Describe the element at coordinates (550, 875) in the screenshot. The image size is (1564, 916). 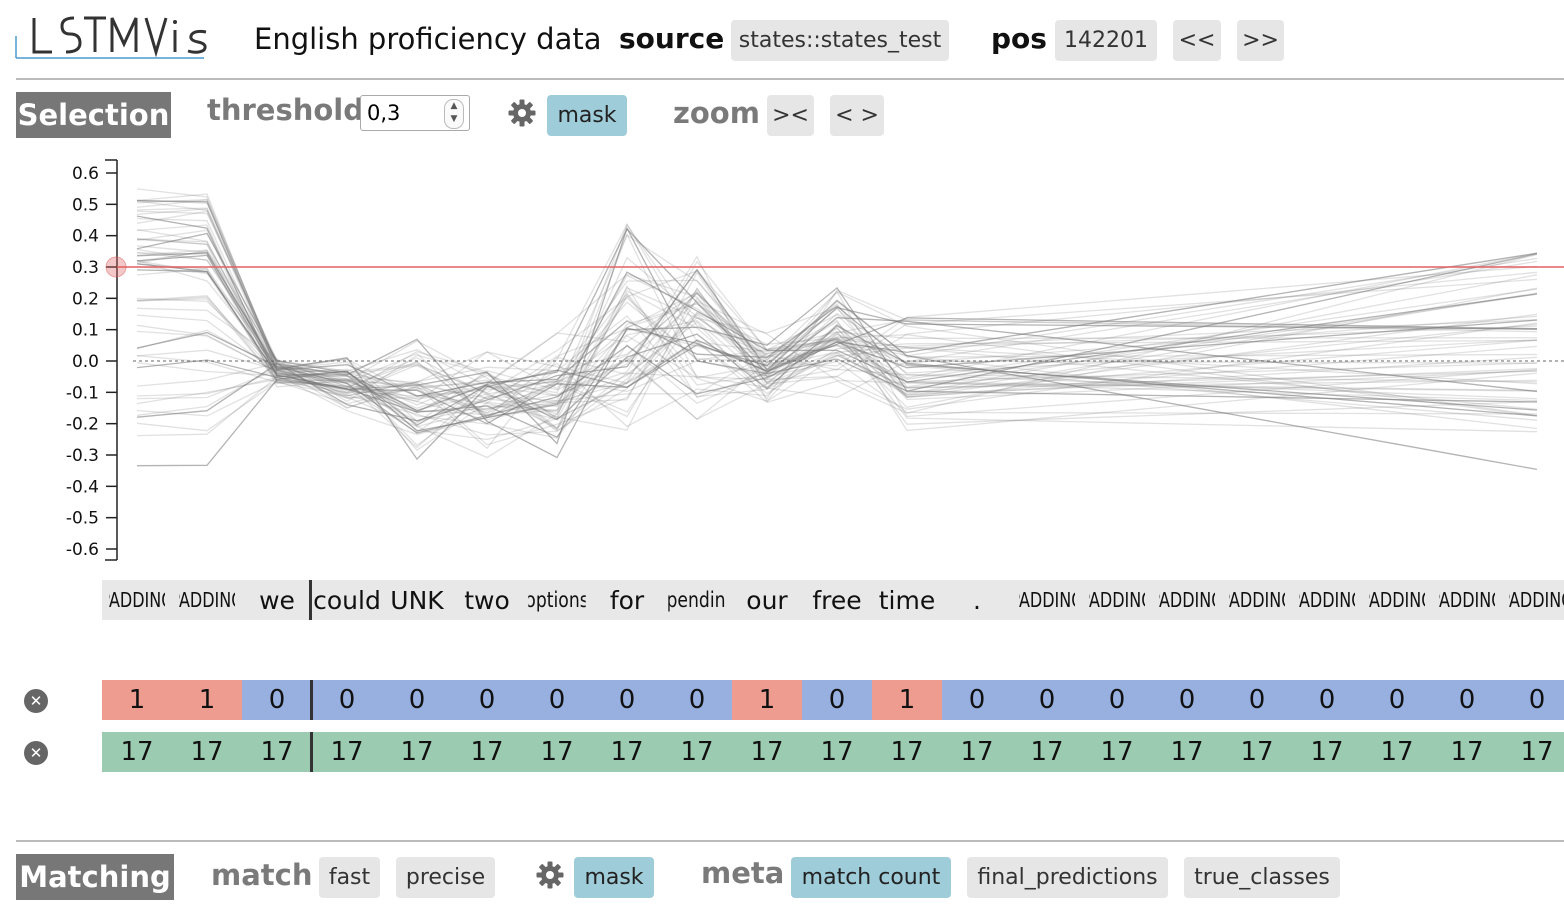
I see `matching-gear-icon` at that location.